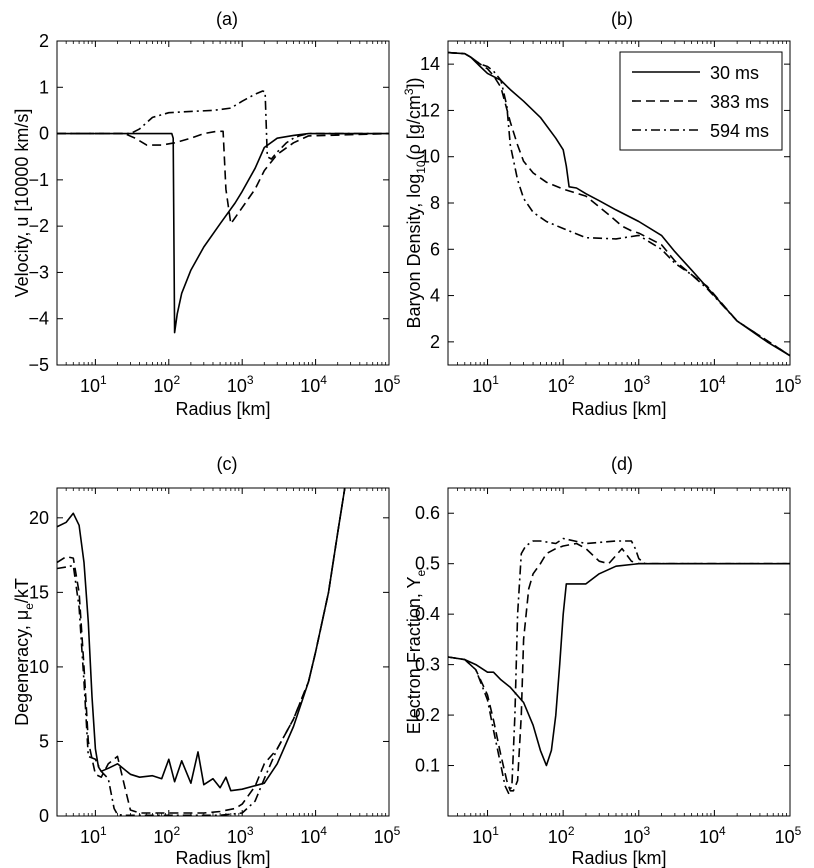 This screenshot has height=868, width=814. Describe the element at coordinates (421, 572) in the screenshot. I see `panel-d-ylabel-sub: e` at that location.